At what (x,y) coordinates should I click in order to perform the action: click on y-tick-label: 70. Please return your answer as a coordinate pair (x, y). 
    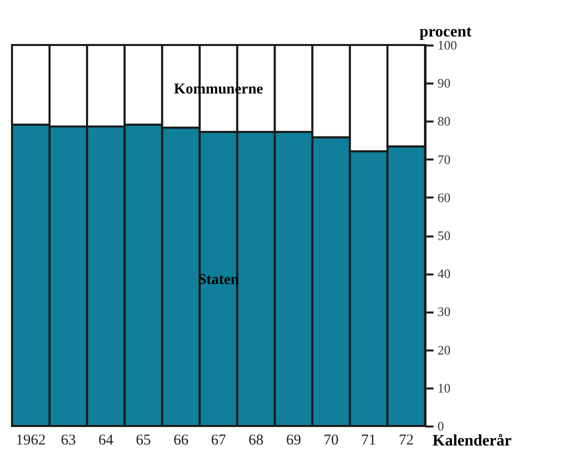
    Looking at the image, I should click on (444, 159).